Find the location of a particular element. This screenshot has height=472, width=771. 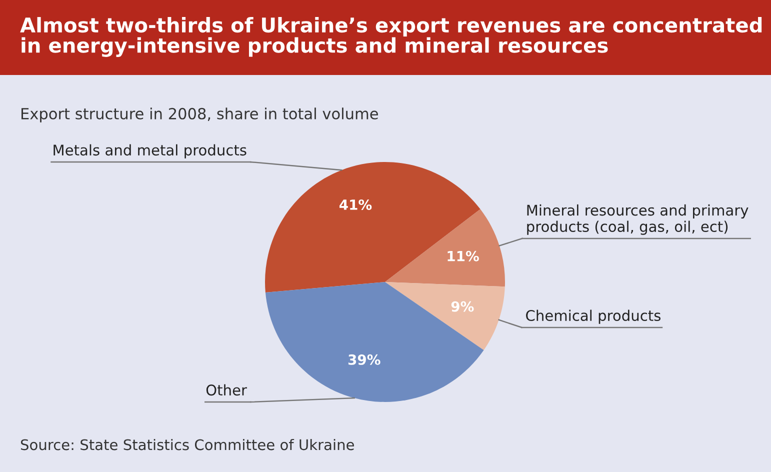

data-label: 41% is located at coordinates (355, 204).